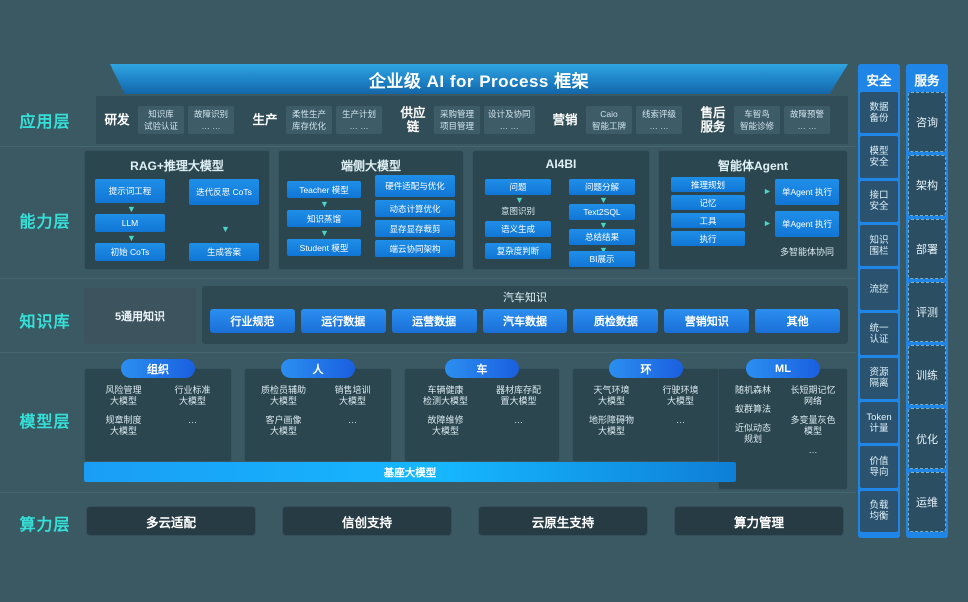 The height and width of the screenshot is (602, 968). Describe the element at coordinates (927, 438) in the screenshot. I see `service-item-optimization: 优化` at that location.